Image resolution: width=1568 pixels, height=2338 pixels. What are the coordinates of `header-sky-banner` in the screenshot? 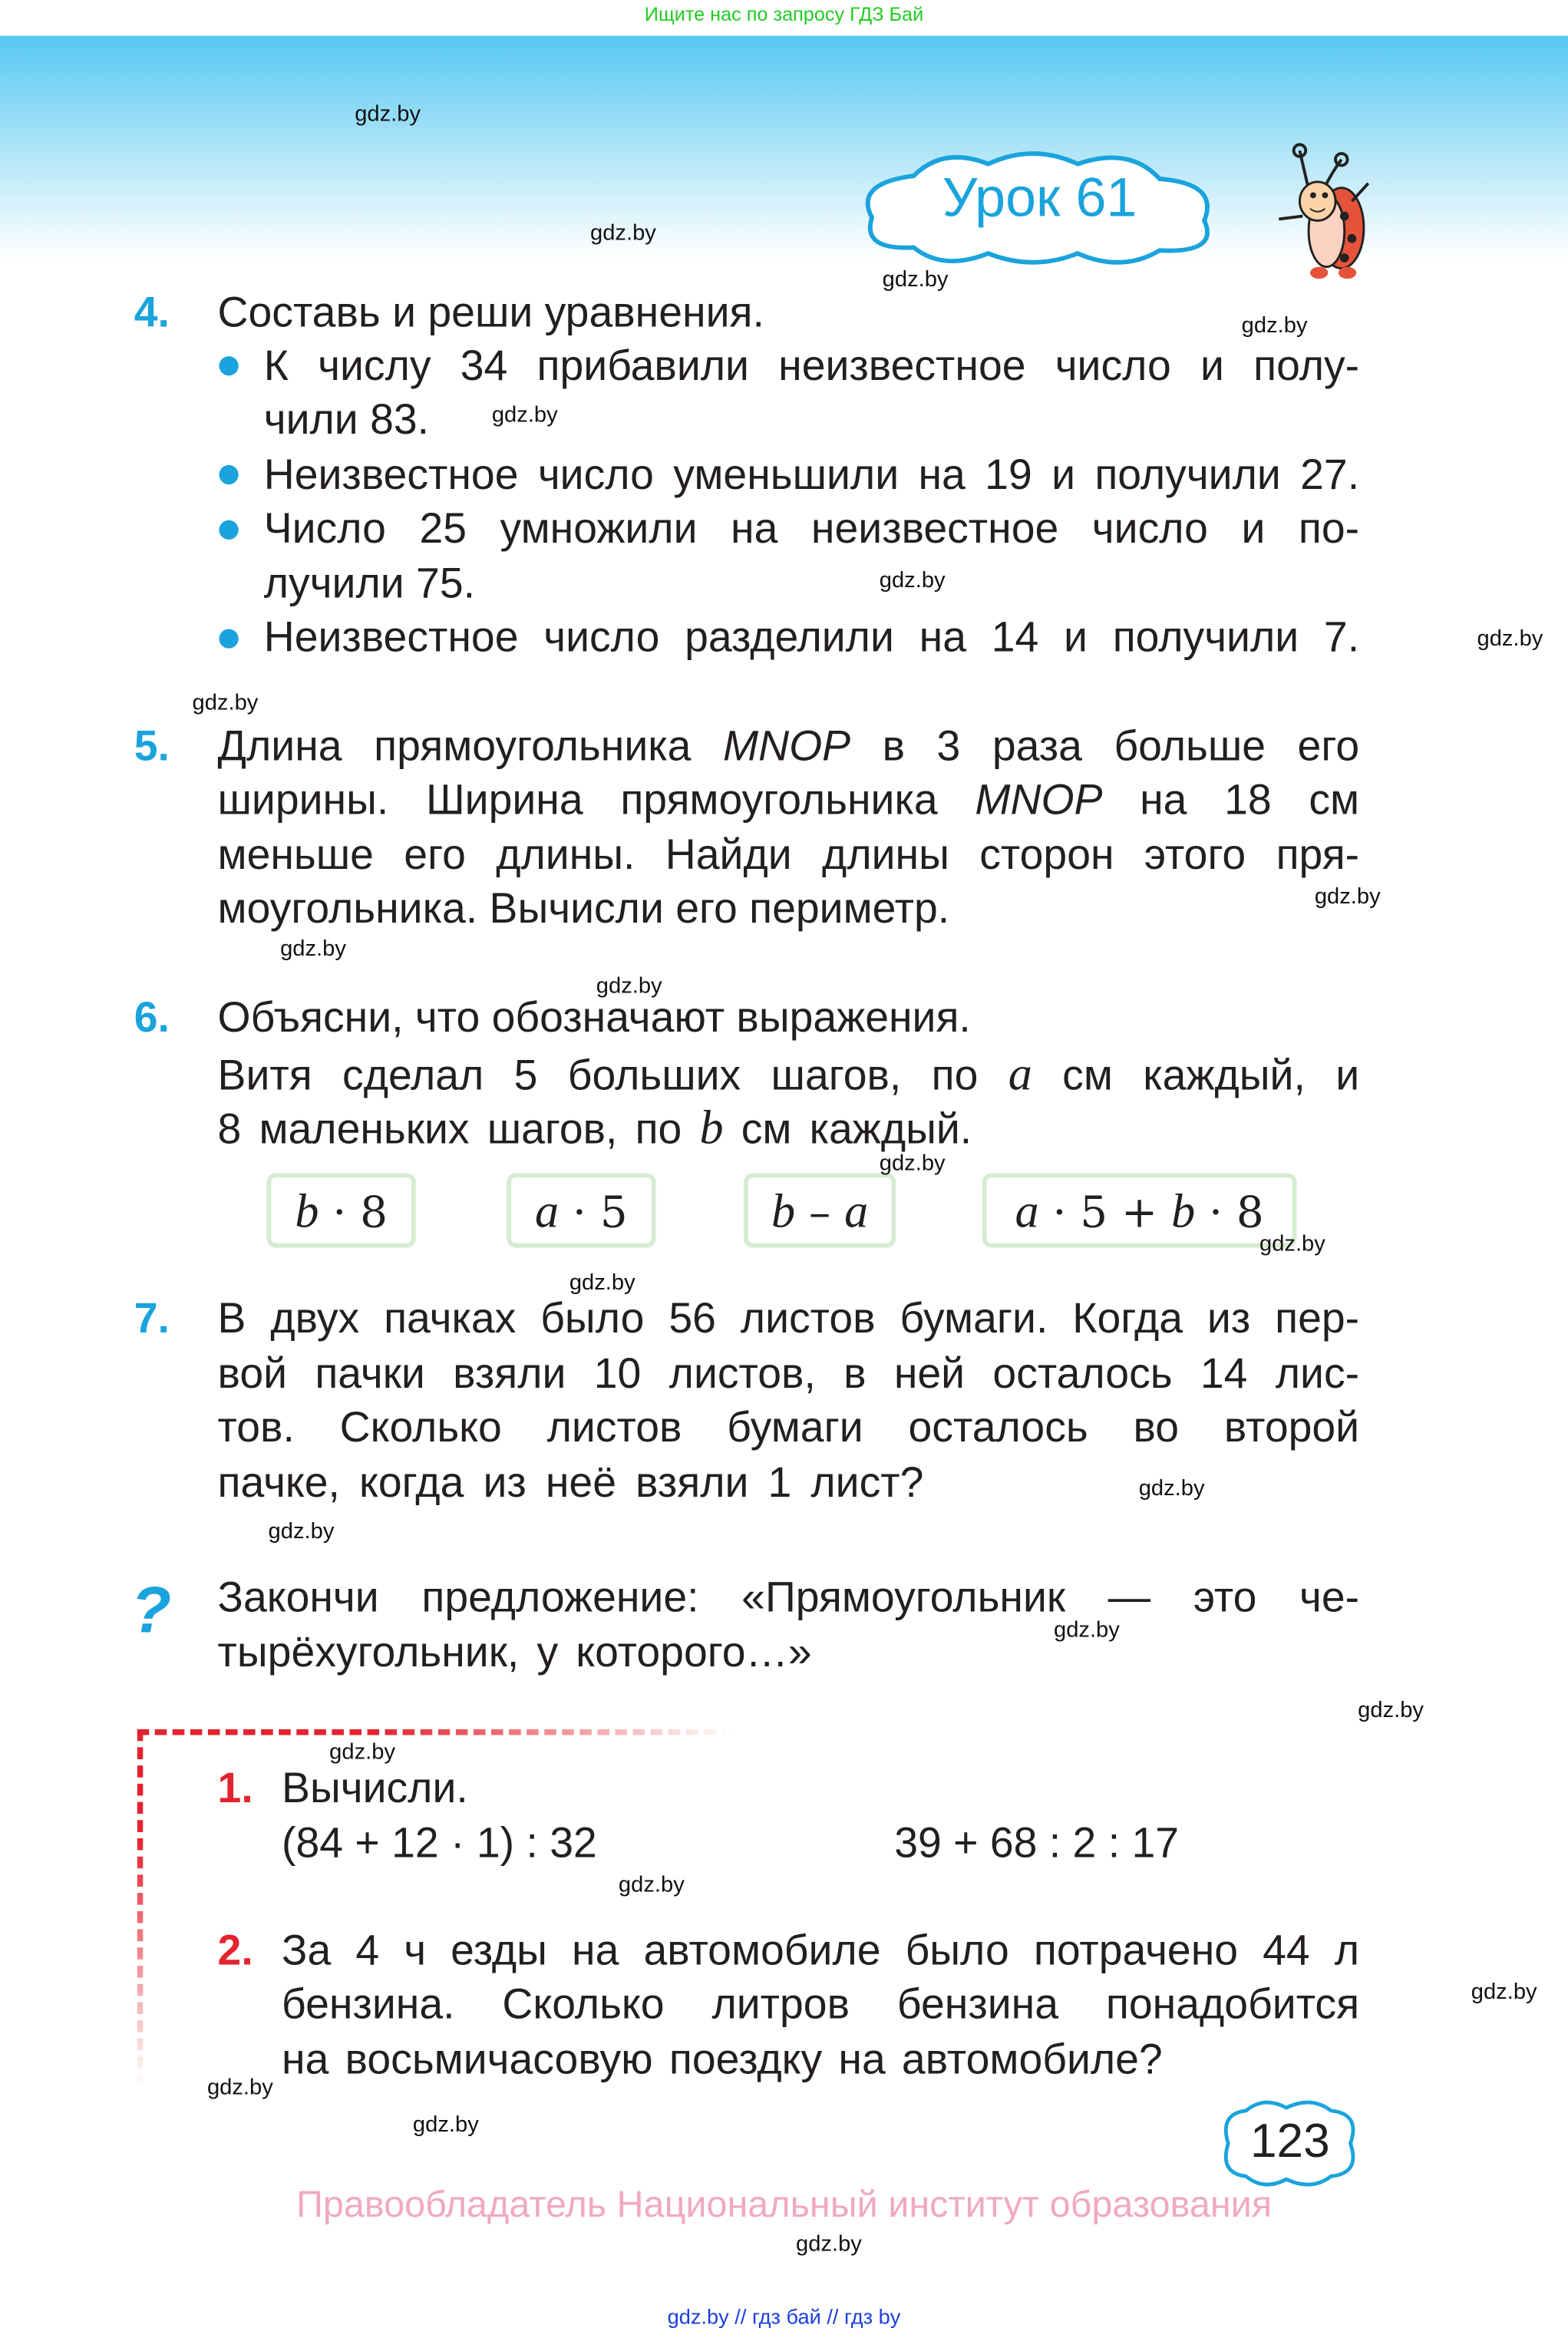 It's located at (784, 147).